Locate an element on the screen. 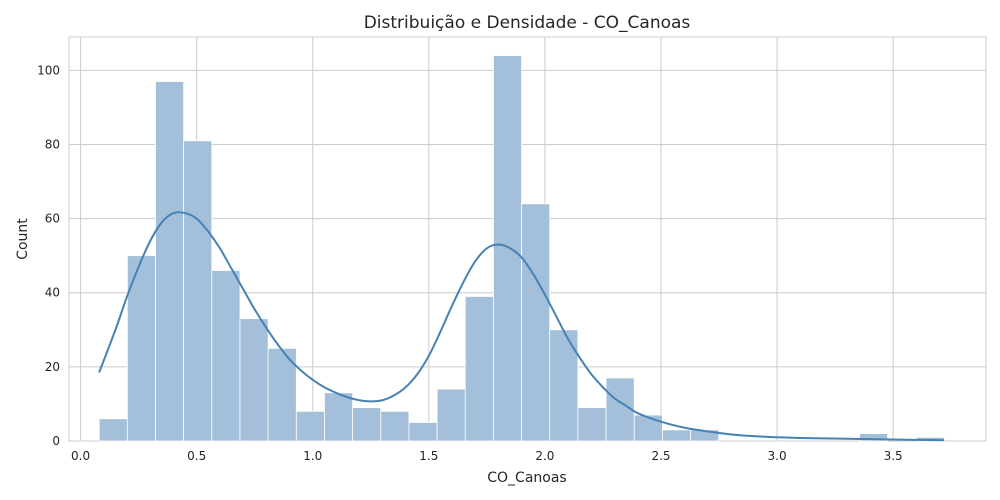 The width and height of the screenshot is (1000, 500). y-tick-label: 20 is located at coordinates (52, 367).